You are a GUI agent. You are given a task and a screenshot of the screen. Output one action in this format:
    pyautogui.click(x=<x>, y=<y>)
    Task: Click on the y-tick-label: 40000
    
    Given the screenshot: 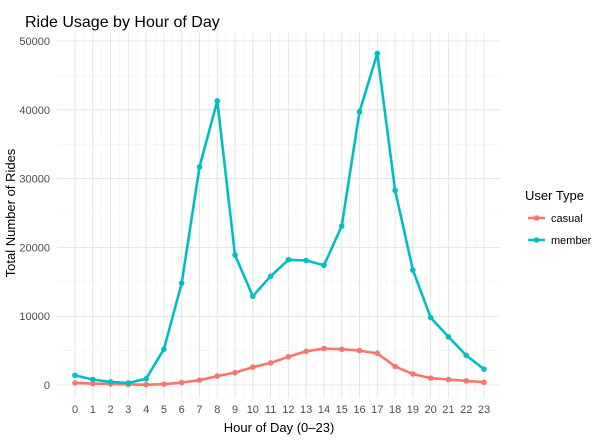 What is the action you would take?
    pyautogui.click(x=34, y=111)
    